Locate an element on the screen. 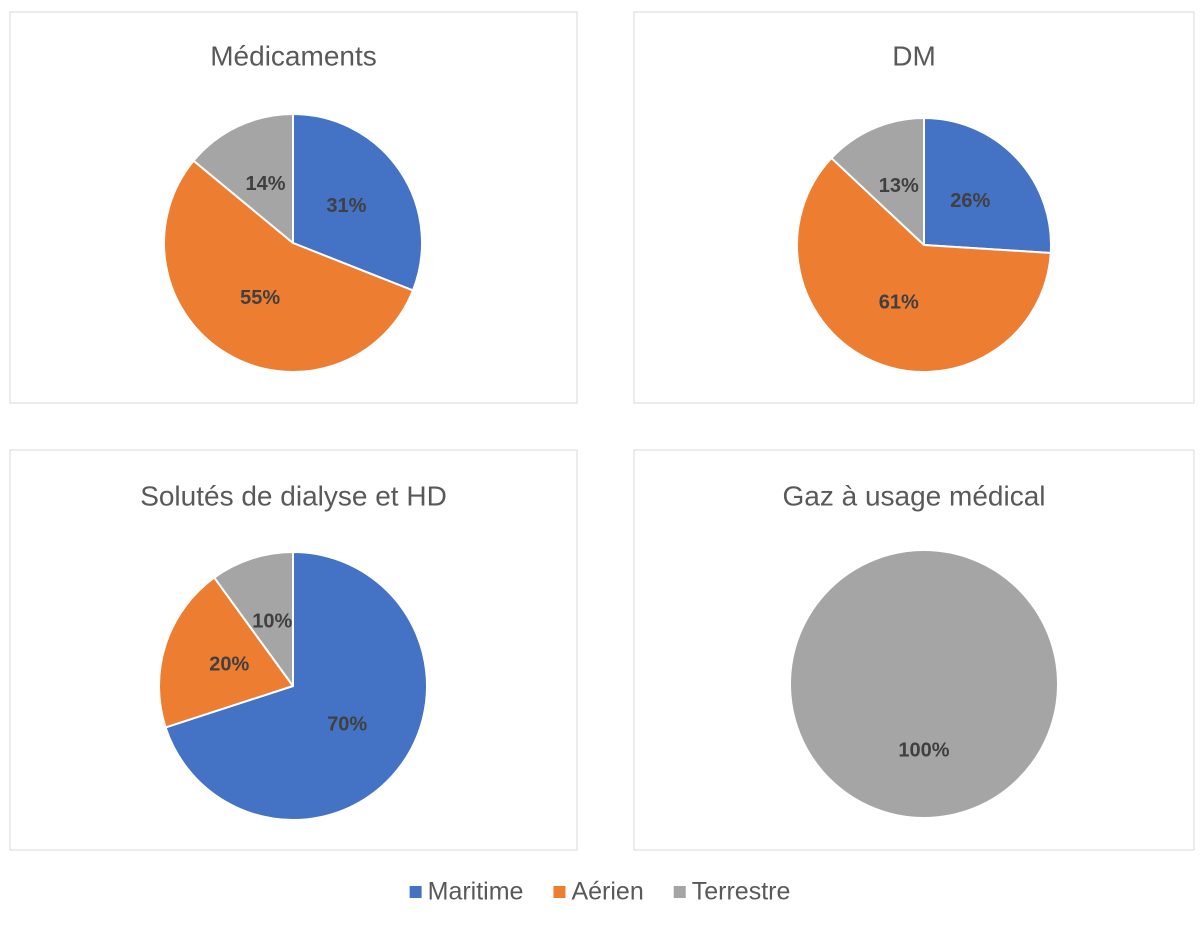 This screenshot has height=937, width=1200. data-label: 70% is located at coordinates (347, 725).